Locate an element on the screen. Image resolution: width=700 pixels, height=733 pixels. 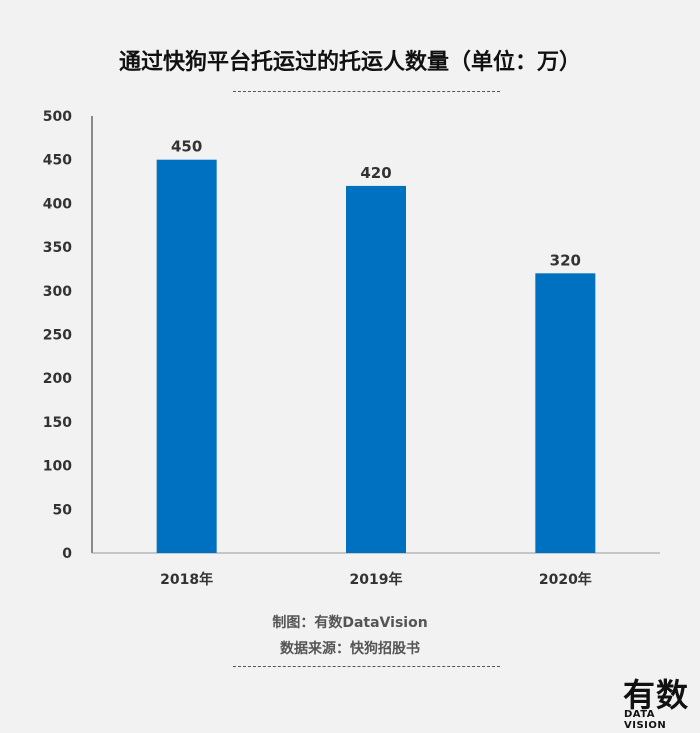
x-tick-label: 2018年 is located at coordinates (186, 579).